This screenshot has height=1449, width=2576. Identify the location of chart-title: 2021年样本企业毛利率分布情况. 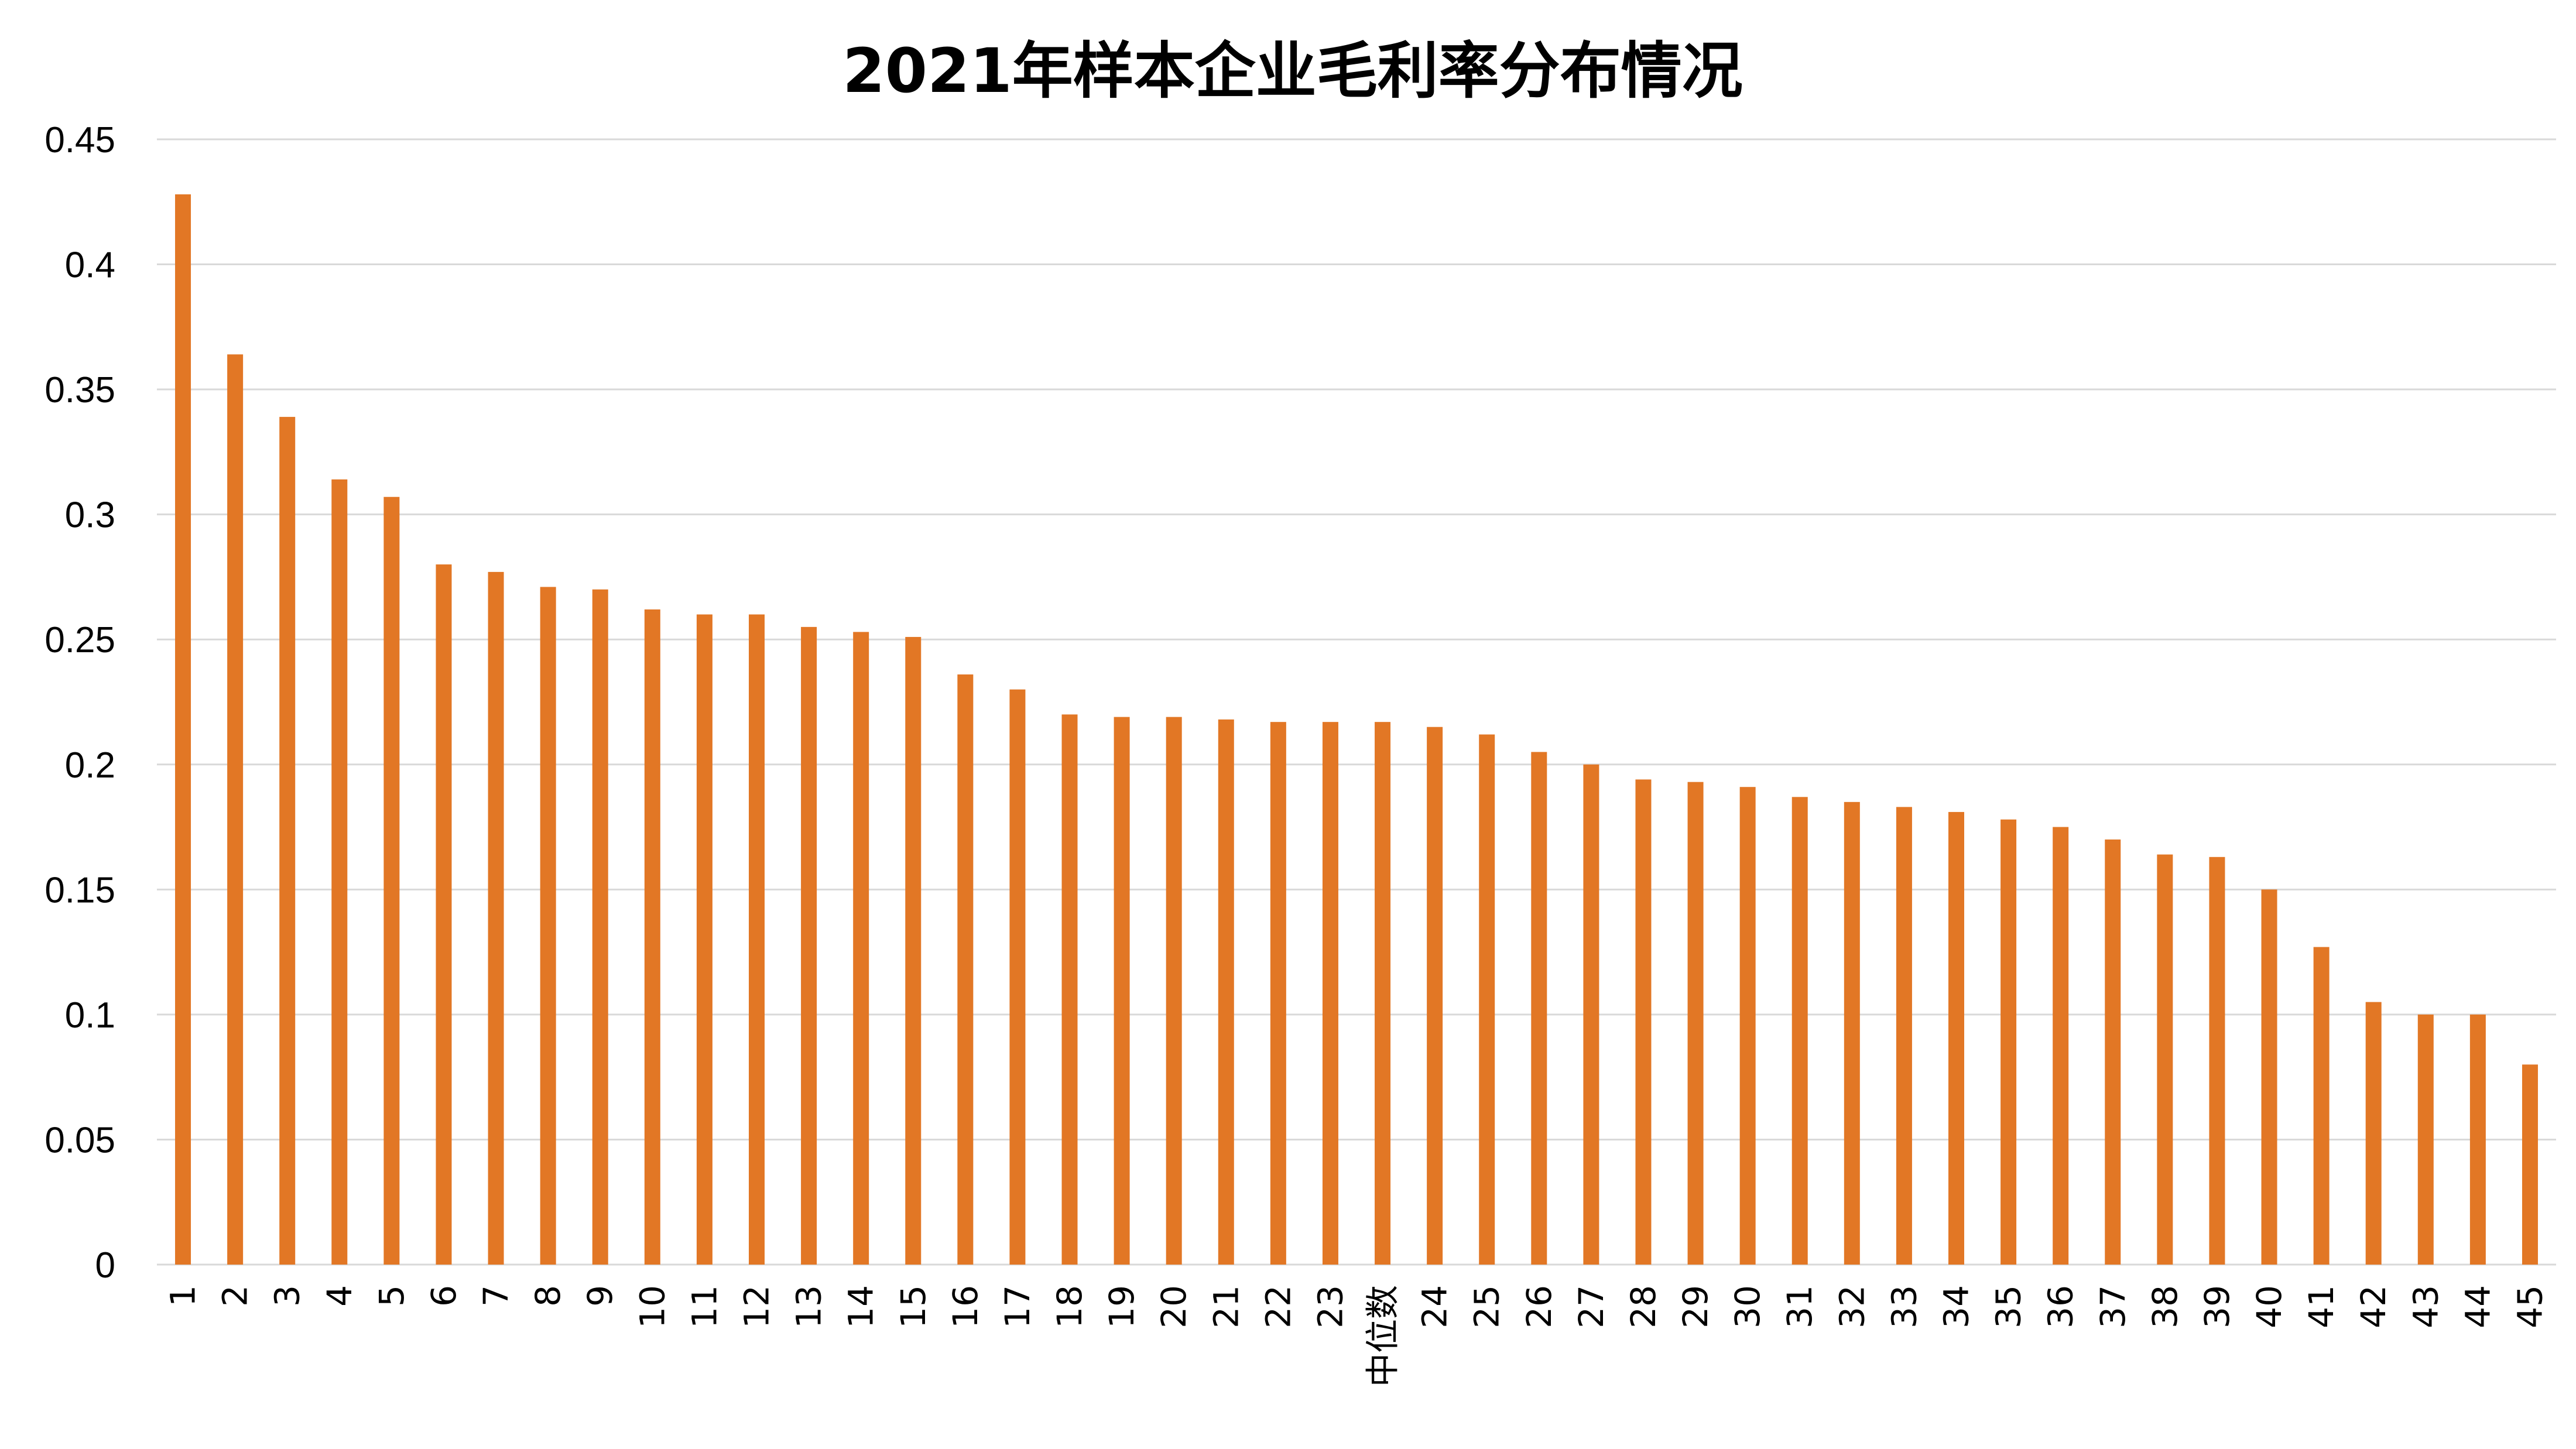
(1292, 71).